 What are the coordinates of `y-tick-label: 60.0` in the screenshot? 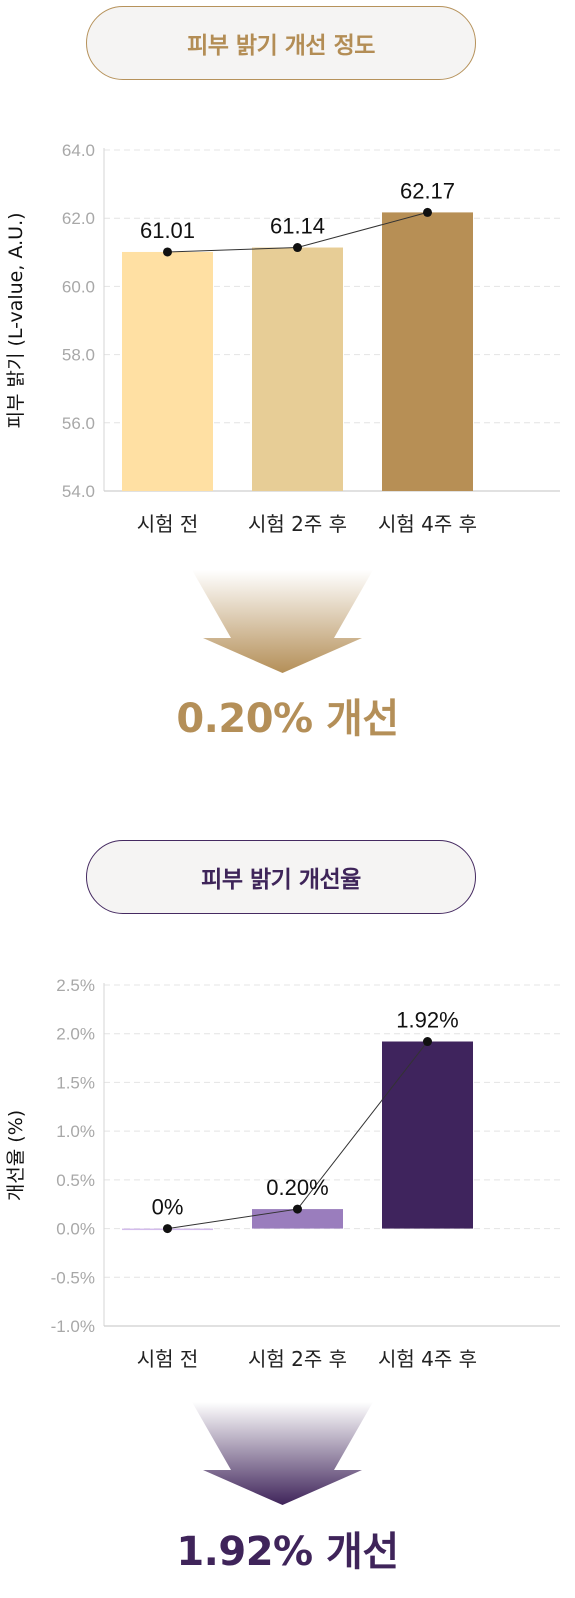 It's located at (78, 286).